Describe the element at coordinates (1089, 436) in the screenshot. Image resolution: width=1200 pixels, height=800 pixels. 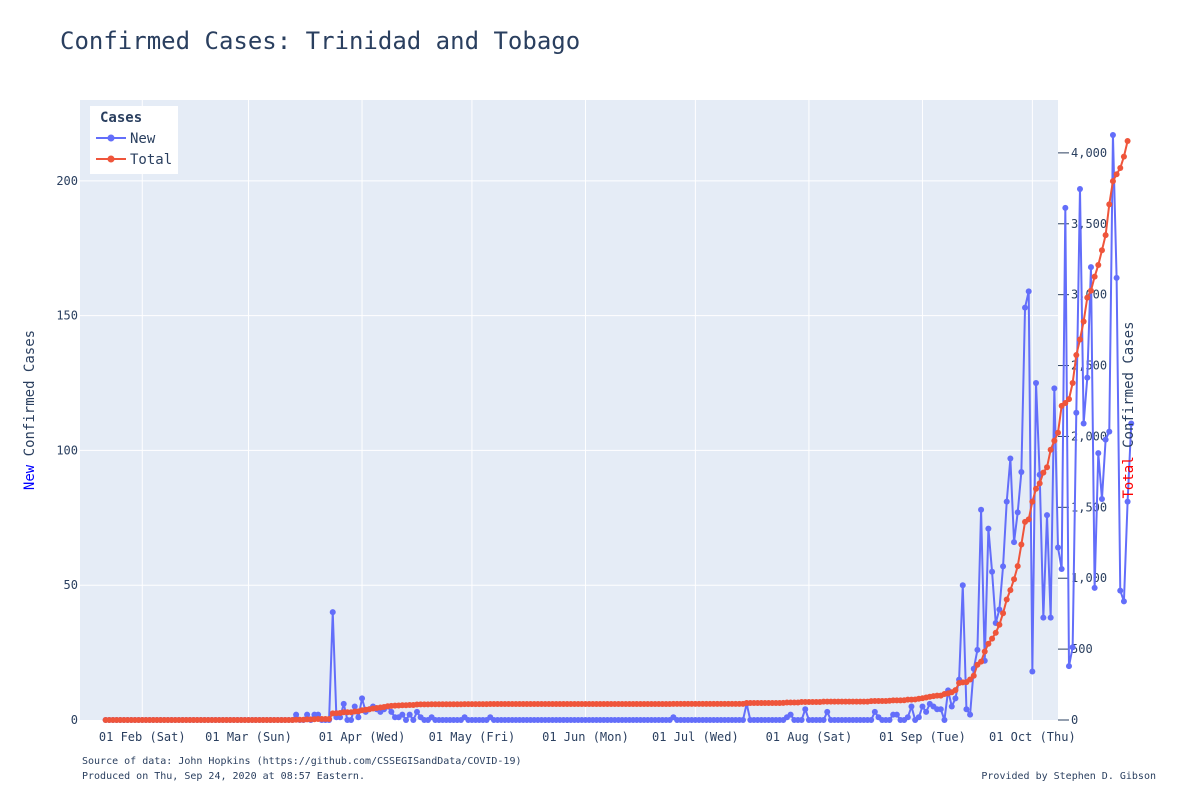
I see `y-right-tick-label: 2,000` at that location.